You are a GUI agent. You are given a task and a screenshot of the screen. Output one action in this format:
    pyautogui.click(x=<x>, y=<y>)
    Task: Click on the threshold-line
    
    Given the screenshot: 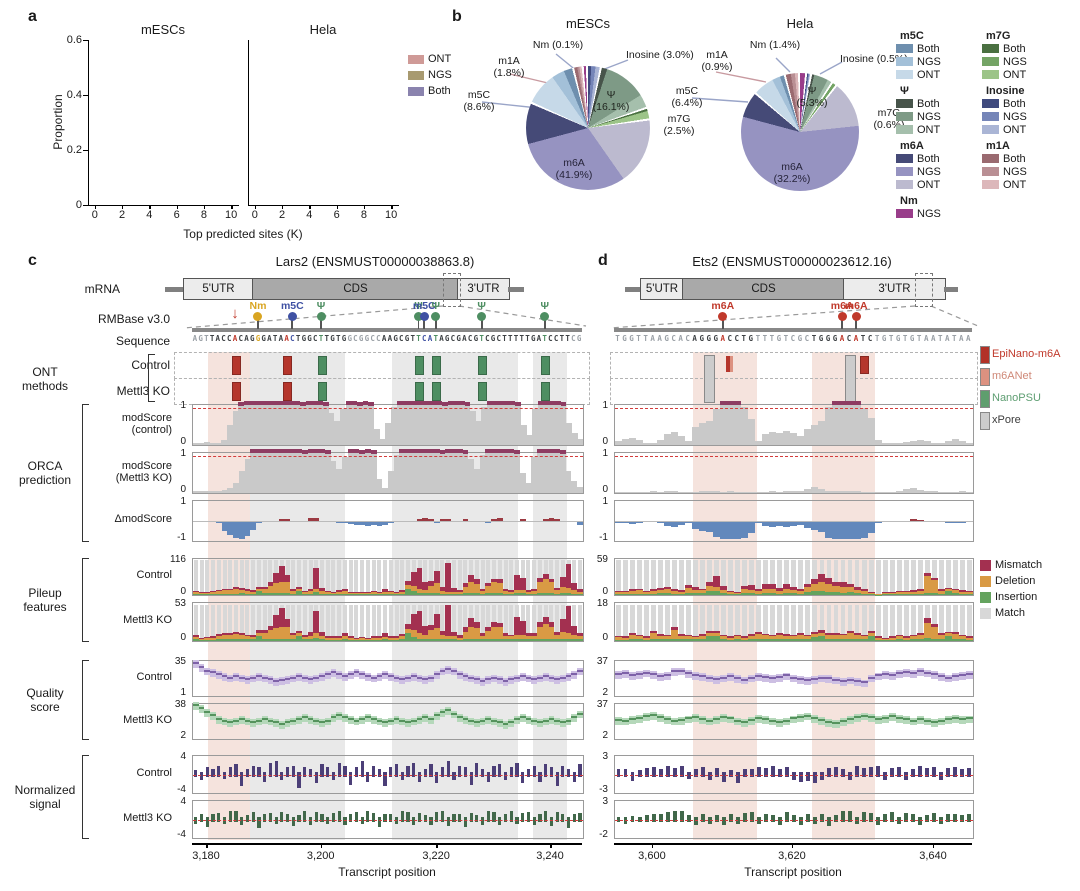 What is the action you would take?
    pyautogui.click(x=388, y=408)
    